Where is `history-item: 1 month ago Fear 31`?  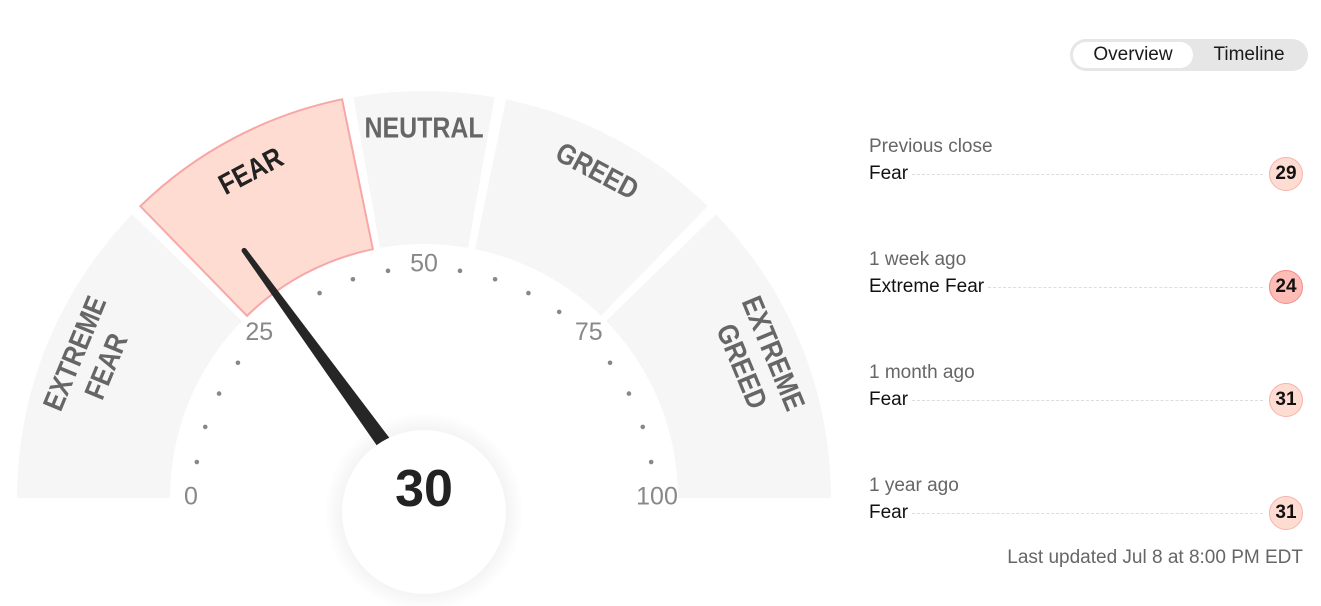
history-item: 1 month ago Fear 31 is located at coordinates (1086, 389).